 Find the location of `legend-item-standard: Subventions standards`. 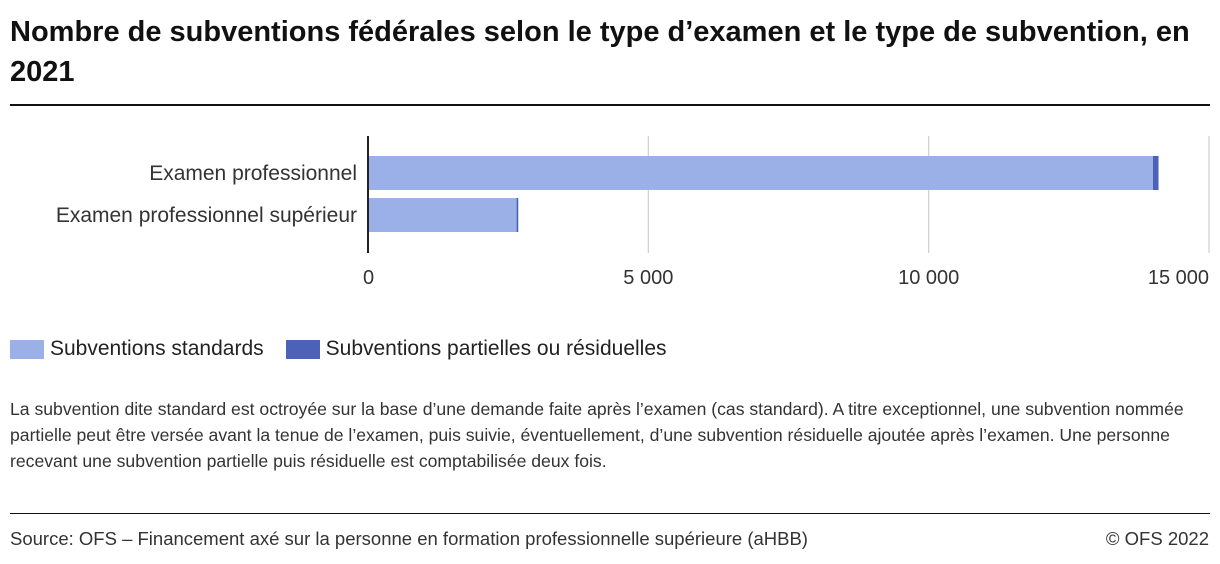

legend-item-standard: Subventions standards is located at coordinates (137, 349).